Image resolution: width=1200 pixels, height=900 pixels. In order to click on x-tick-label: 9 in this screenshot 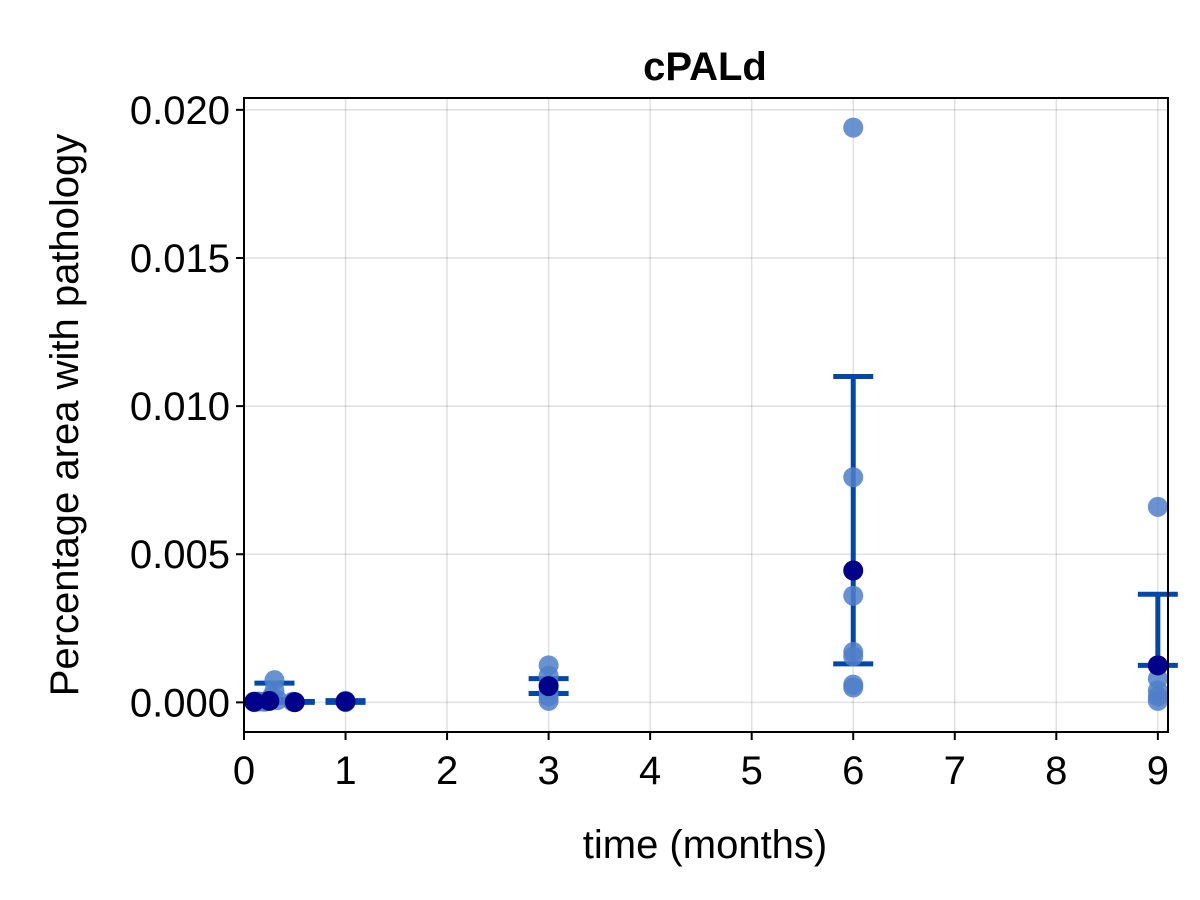, I will do `click(1158, 771)`.